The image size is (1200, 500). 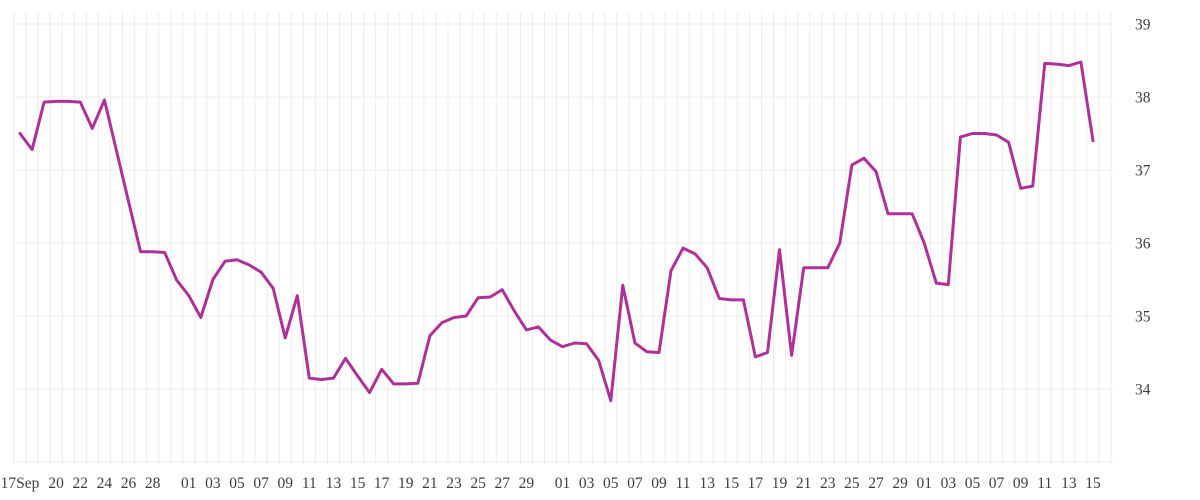 I want to click on x-tick-label: 28, so click(x=153, y=483).